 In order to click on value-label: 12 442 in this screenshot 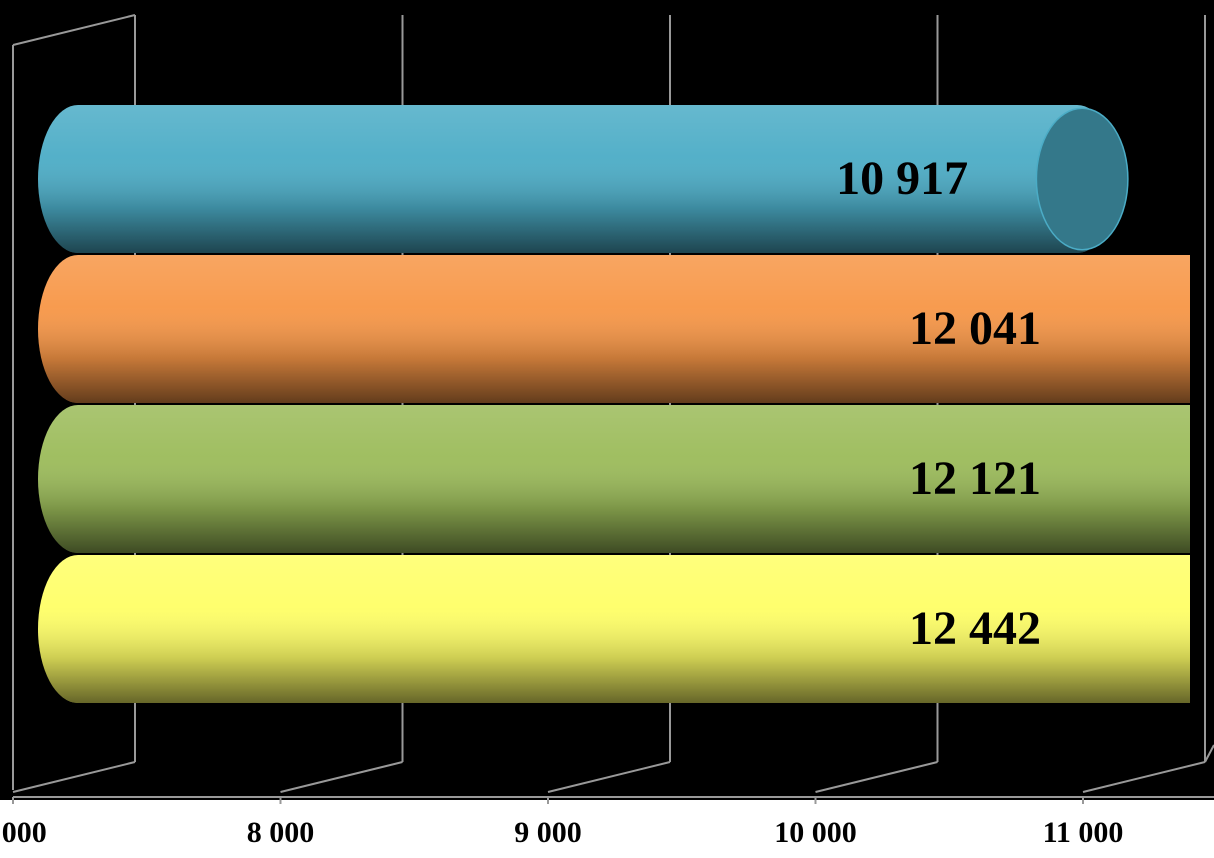, I will do `click(975, 628)`.